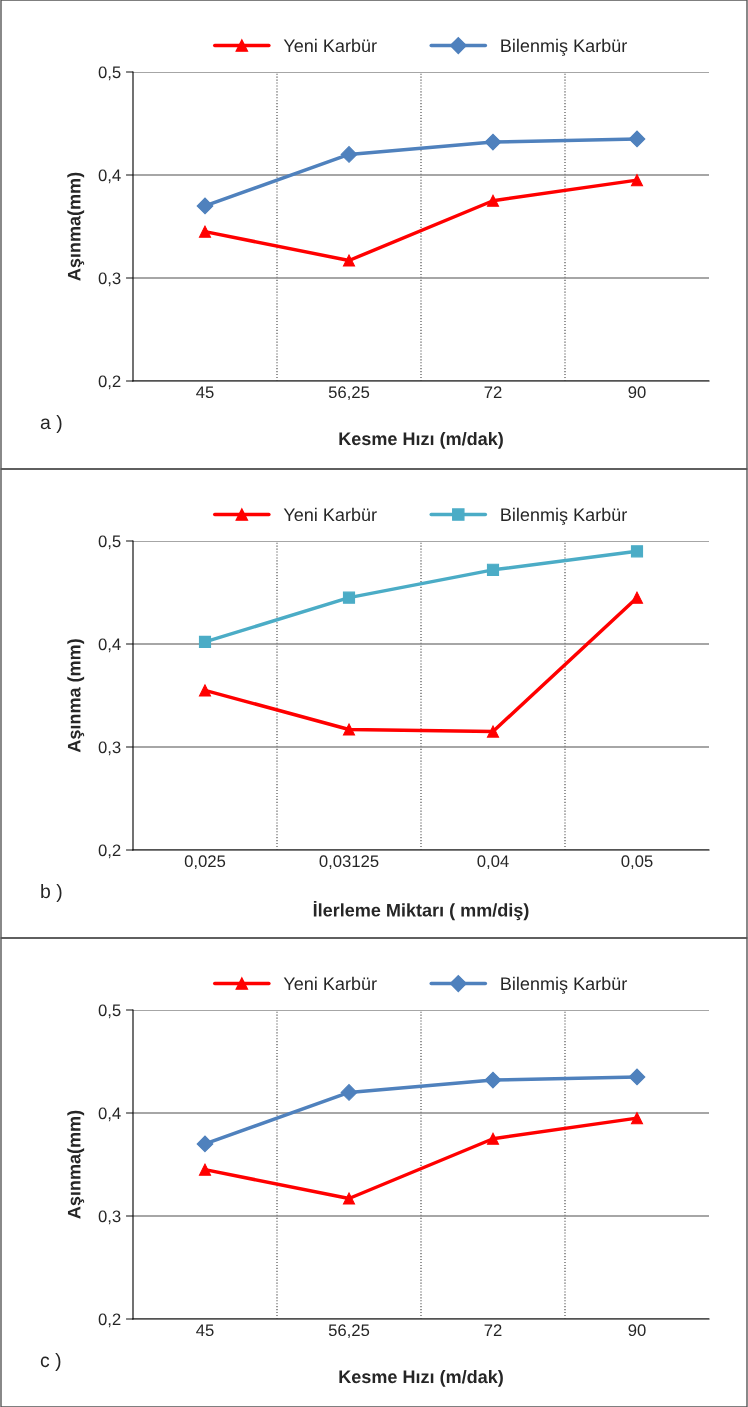  Describe the element at coordinates (50, 1362) in the screenshot. I see `text: c )` at that location.